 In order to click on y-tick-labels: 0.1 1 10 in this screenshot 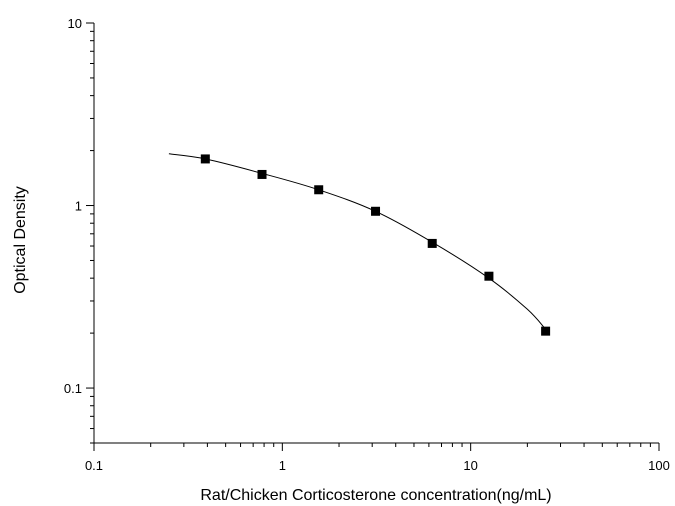, I will do `click(73, 206)`.